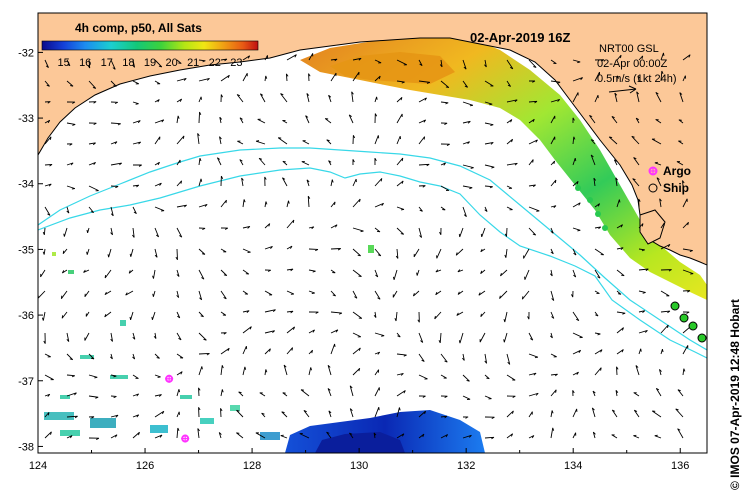 This screenshot has width=749, height=496. What do you see at coordinates (177, 408) in the screenshot?
I see `argo-floats` at bounding box center [177, 408].